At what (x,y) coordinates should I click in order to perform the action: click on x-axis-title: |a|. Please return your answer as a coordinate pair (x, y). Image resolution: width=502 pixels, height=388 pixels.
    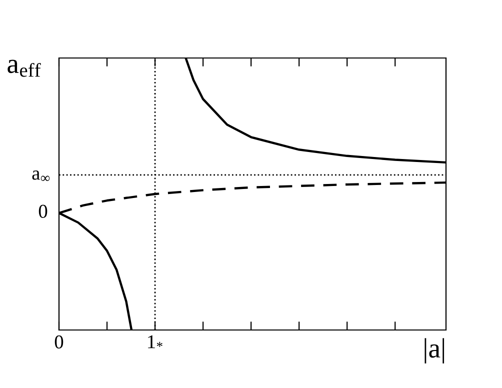
    Looking at the image, I should click on (434, 351).